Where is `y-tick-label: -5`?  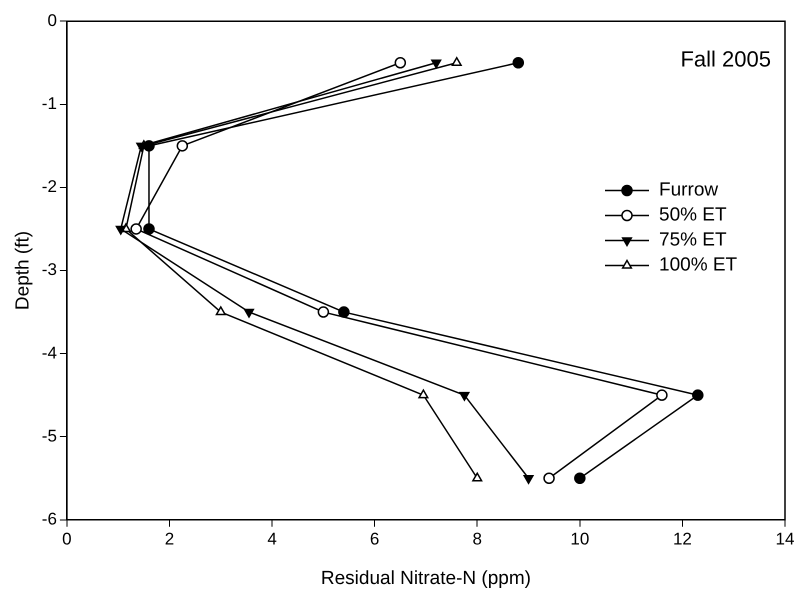 y-tick-label: -5 is located at coordinates (49, 436).